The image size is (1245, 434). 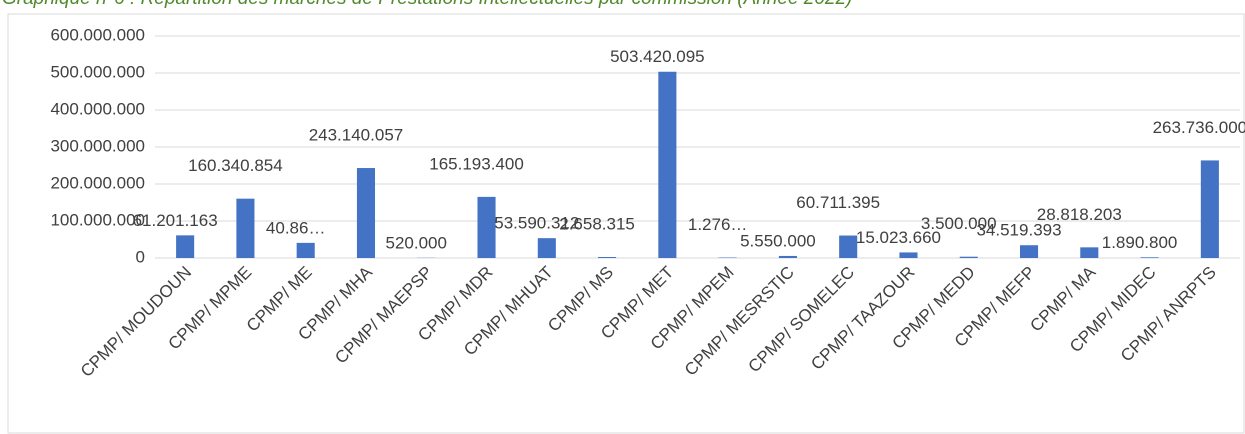 What do you see at coordinates (802, 320) in the screenshot?
I see `x-tick-label: CPMP/ SOMELEC` at bounding box center [802, 320].